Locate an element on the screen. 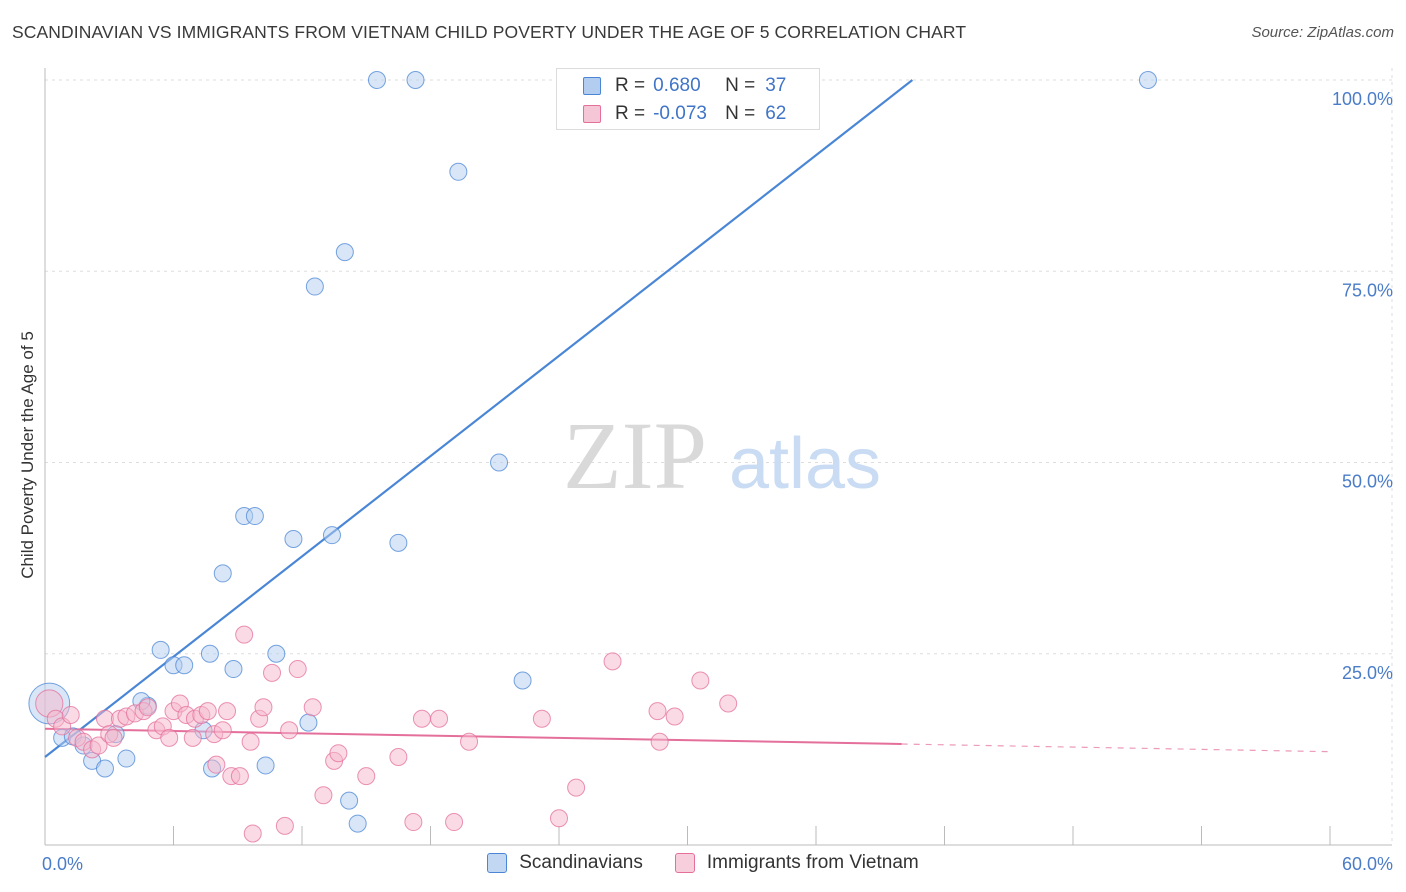 The height and width of the screenshot is (892, 1406). series-vietnam is located at coordinates (386, 734).